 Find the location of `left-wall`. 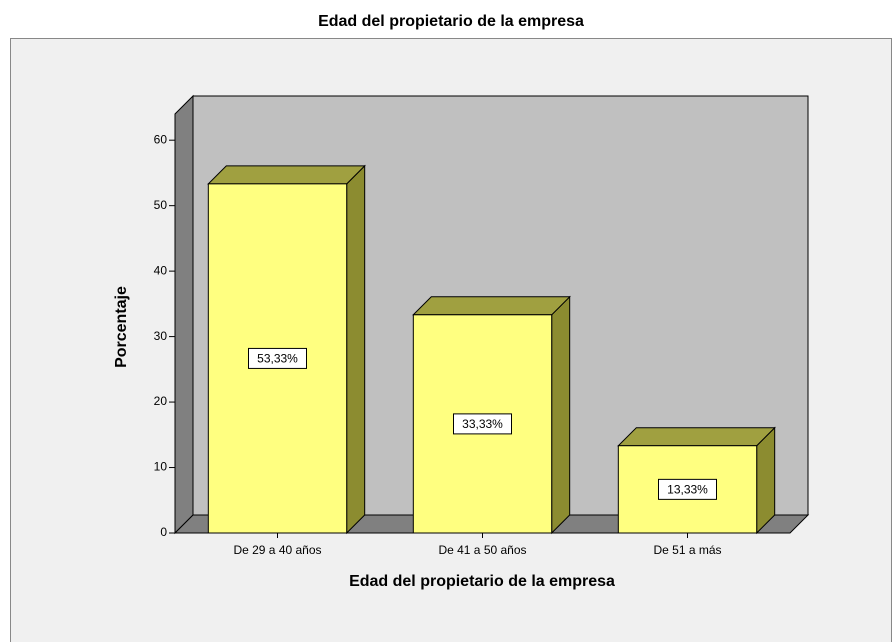

left-wall is located at coordinates (184, 314).